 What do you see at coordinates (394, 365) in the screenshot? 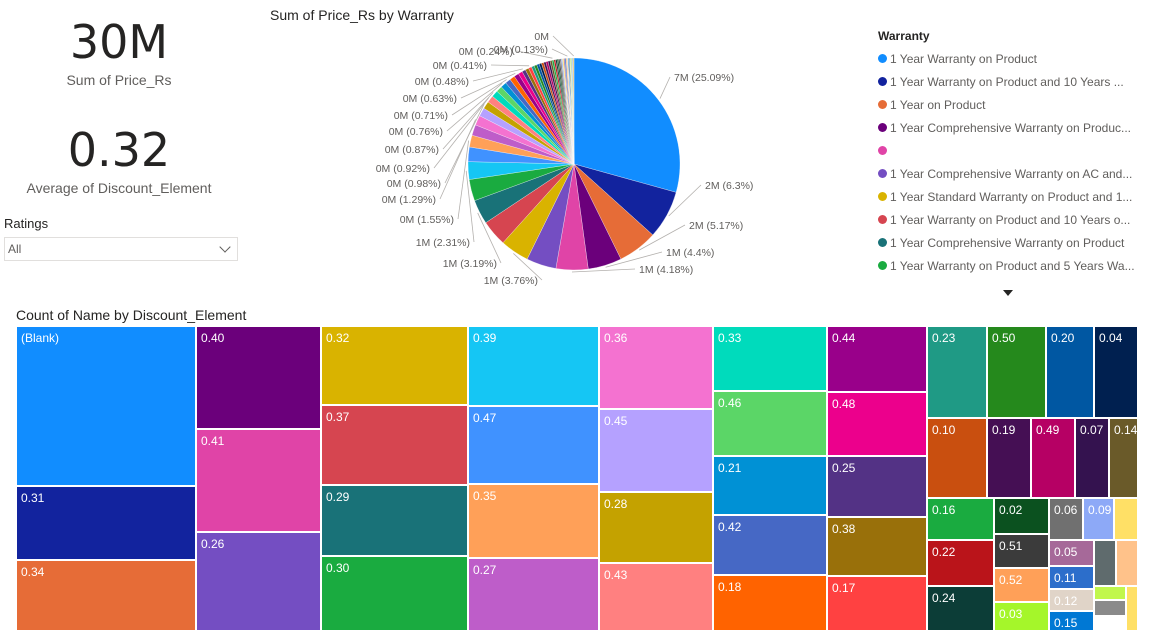
I see `treemap-tile: 0.32` at bounding box center [394, 365].